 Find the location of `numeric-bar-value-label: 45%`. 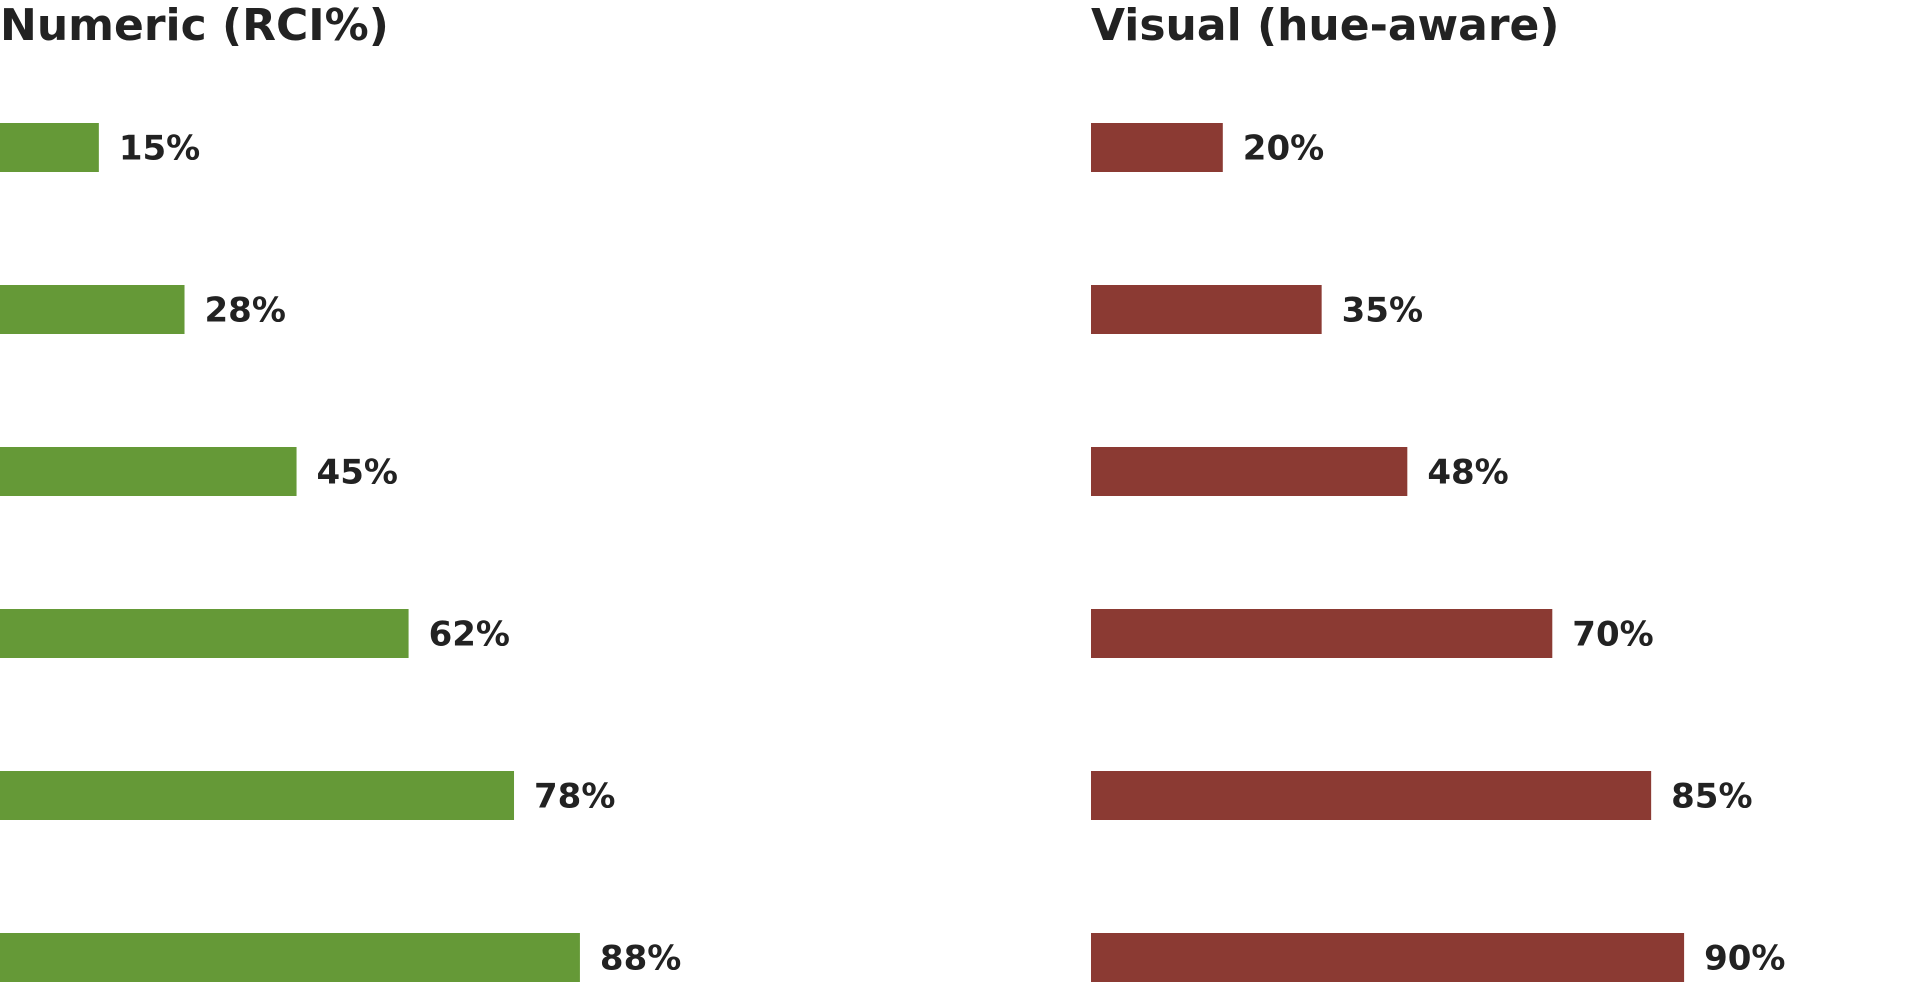

numeric-bar-value-label: 45% is located at coordinates (357, 473).